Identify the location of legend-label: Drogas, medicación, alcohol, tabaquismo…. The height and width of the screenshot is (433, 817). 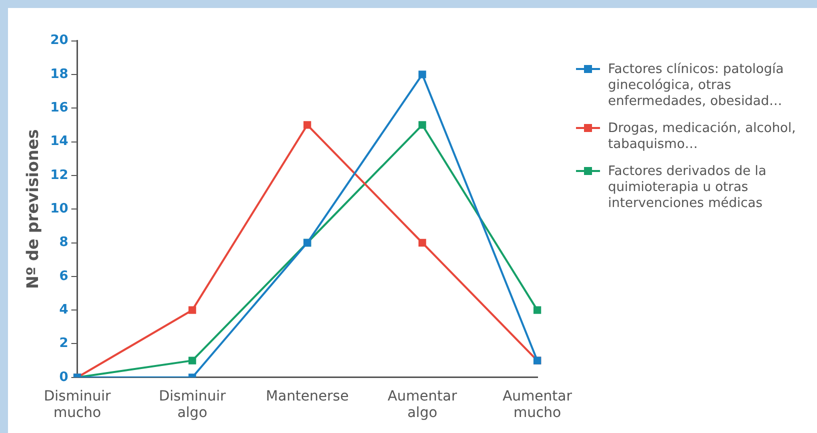
(702, 136).